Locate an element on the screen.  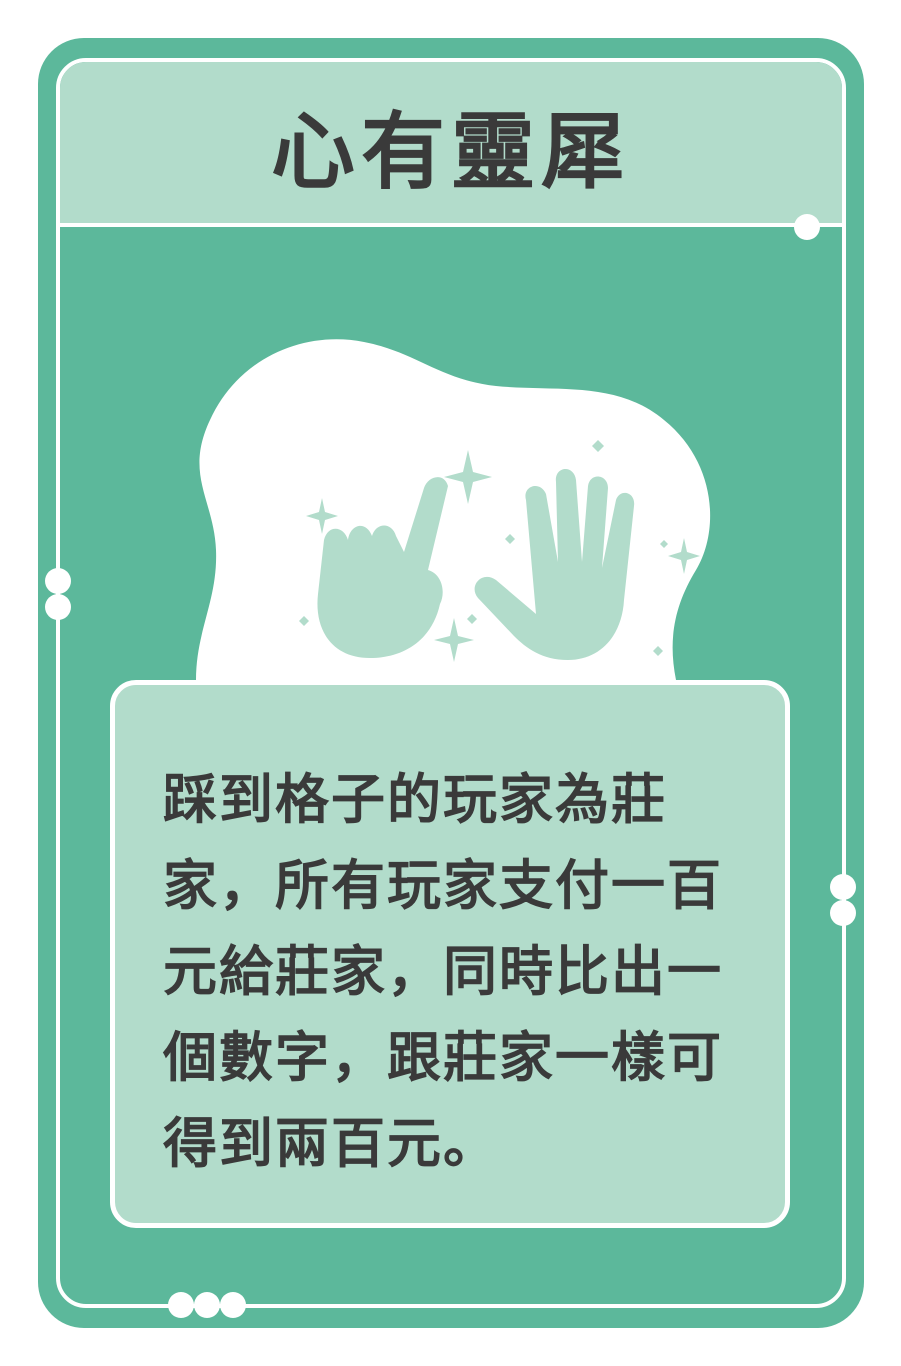
hand-open-five-icon is located at coordinates (554, 564).